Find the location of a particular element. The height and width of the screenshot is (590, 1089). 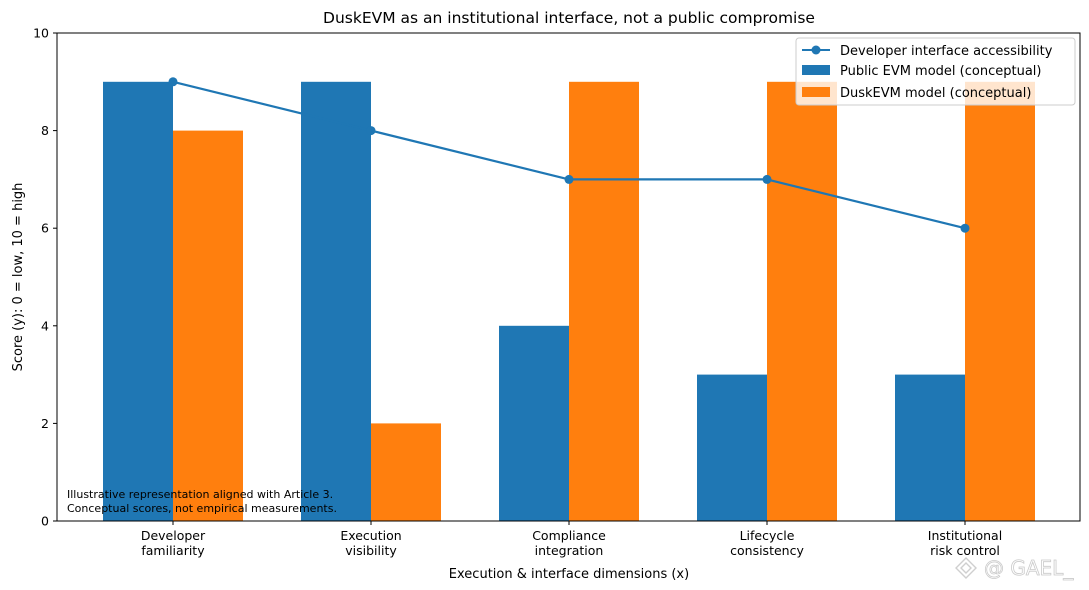

x-tick-label-5: Institutional risk control is located at coordinates (965, 543).